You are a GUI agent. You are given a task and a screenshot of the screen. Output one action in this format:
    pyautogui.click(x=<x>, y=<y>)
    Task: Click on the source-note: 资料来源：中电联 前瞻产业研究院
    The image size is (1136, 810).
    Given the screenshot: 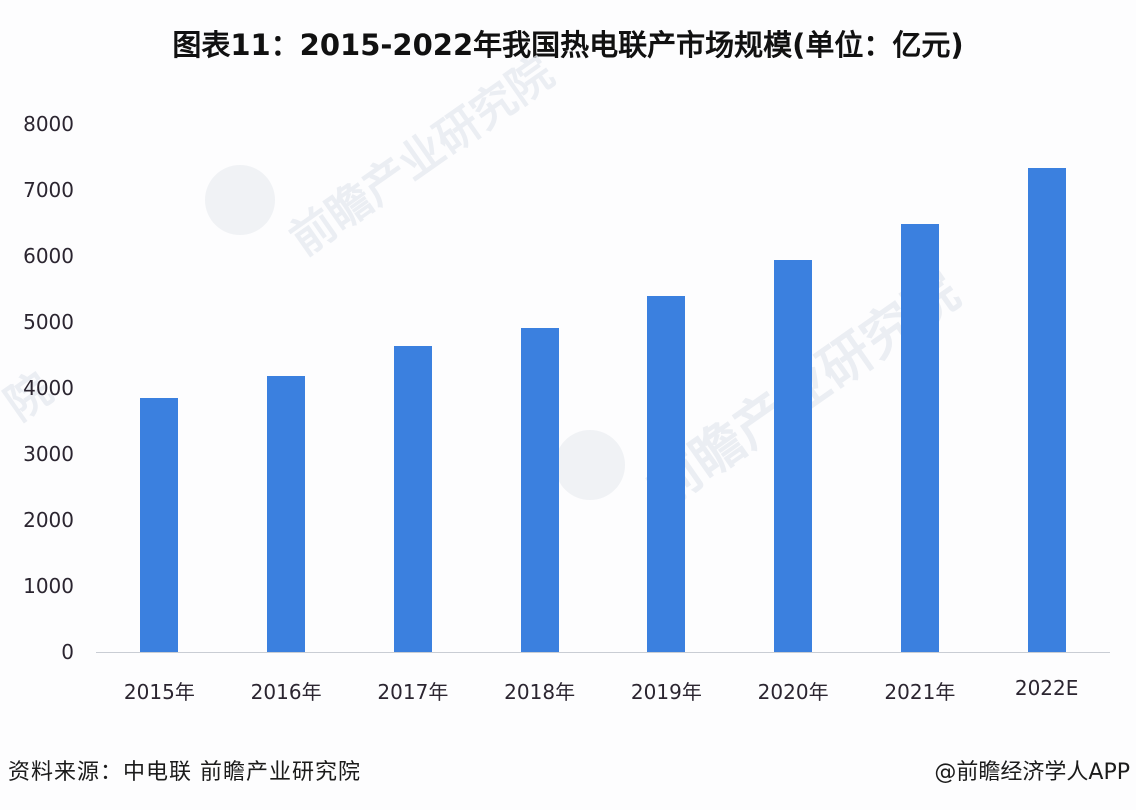 What is the action you would take?
    pyautogui.click(x=184, y=772)
    